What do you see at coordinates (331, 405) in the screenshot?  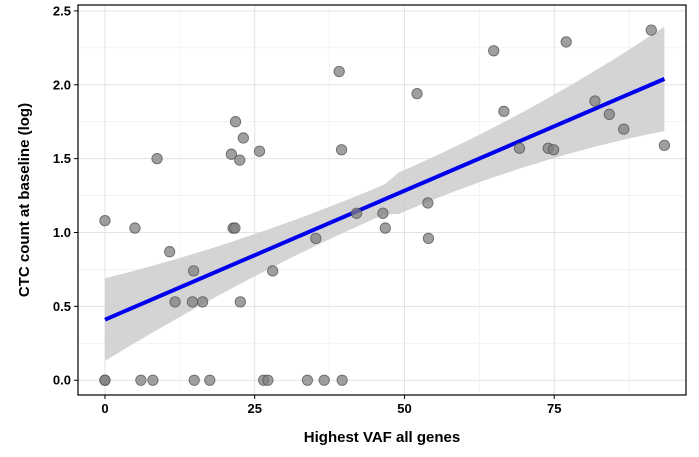 I see `x-axis-ticks: 0 25 50 75` at bounding box center [331, 405].